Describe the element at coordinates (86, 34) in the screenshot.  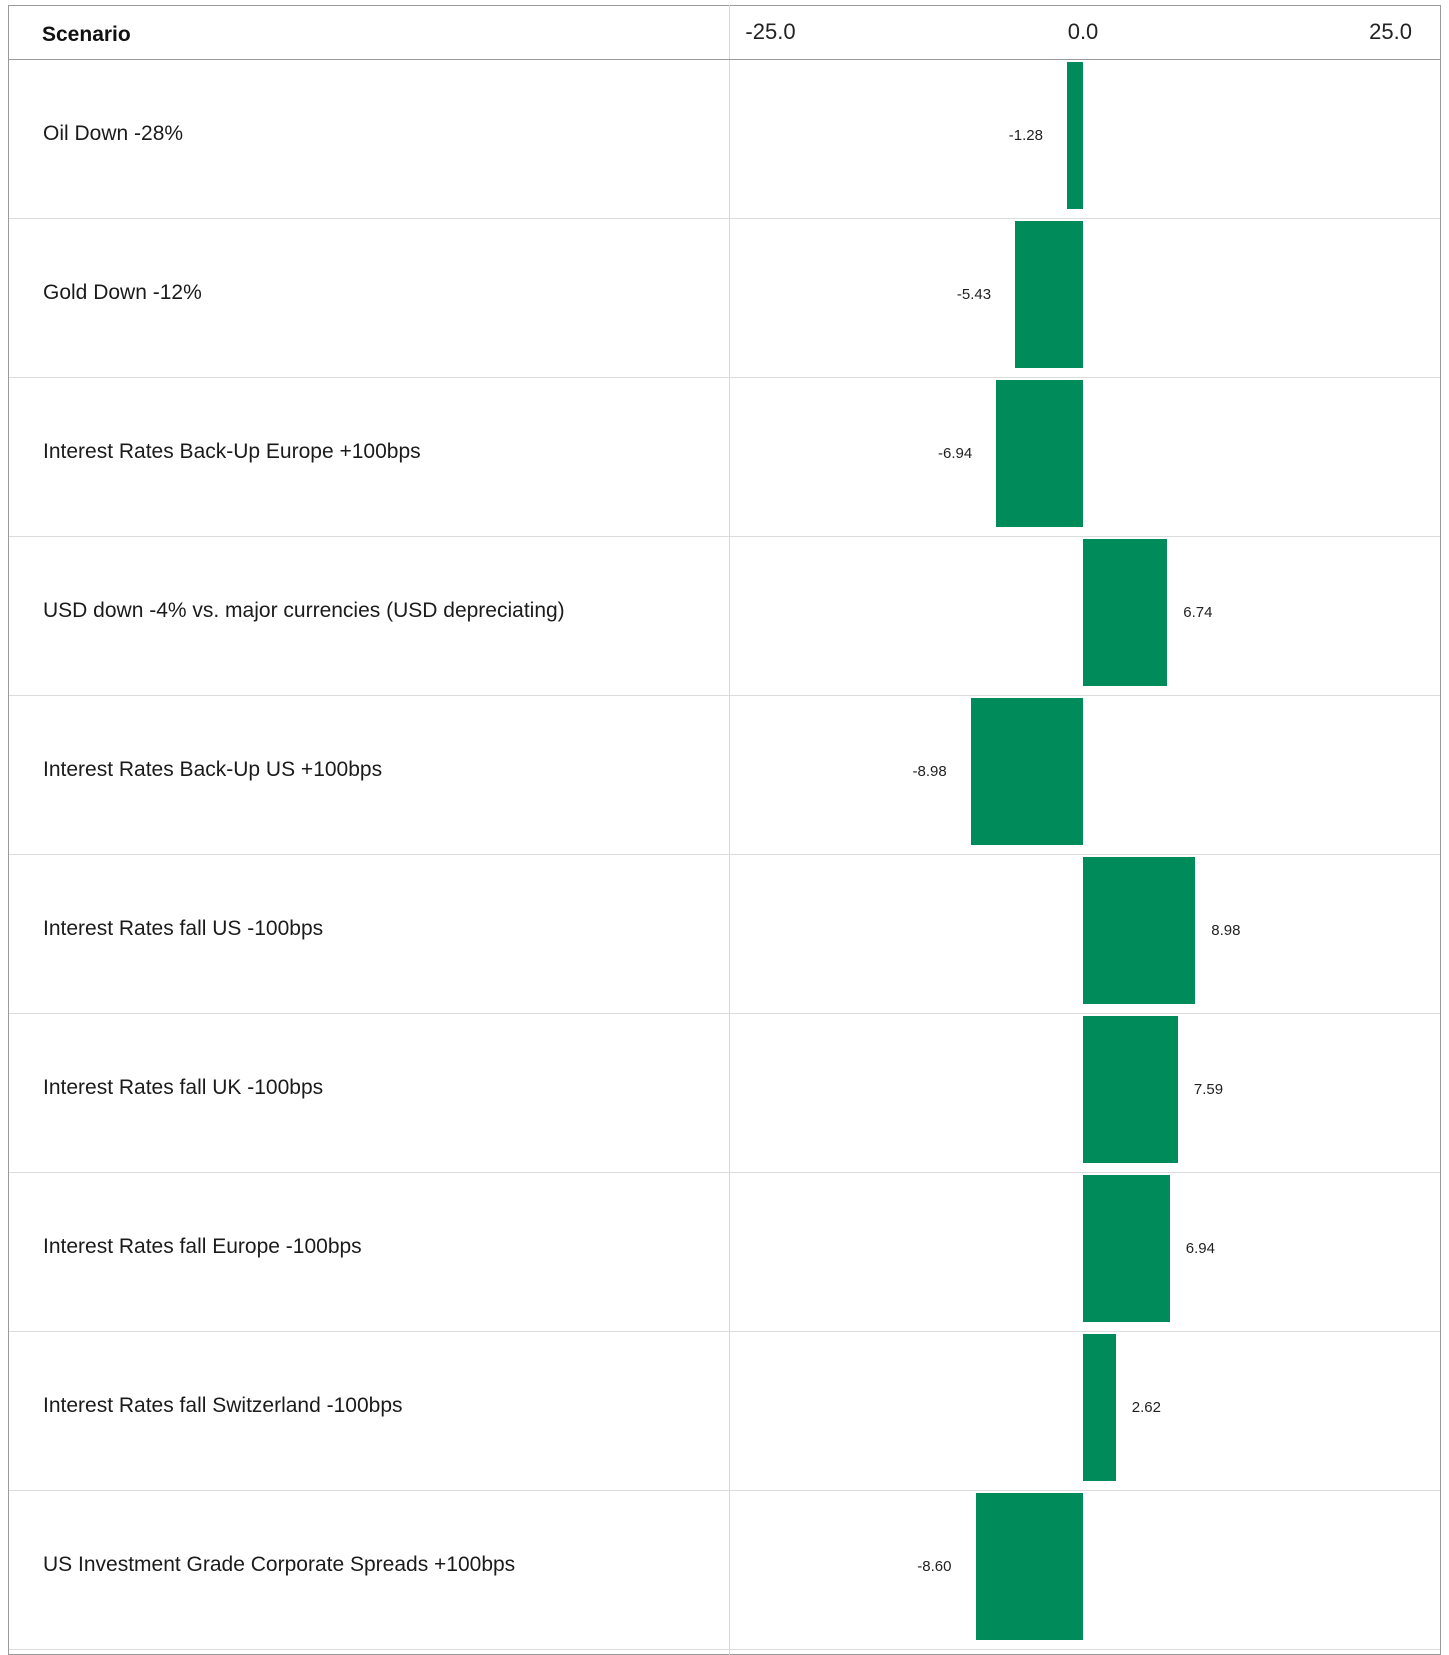
I see `scenario-column-header: Scenario` at that location.